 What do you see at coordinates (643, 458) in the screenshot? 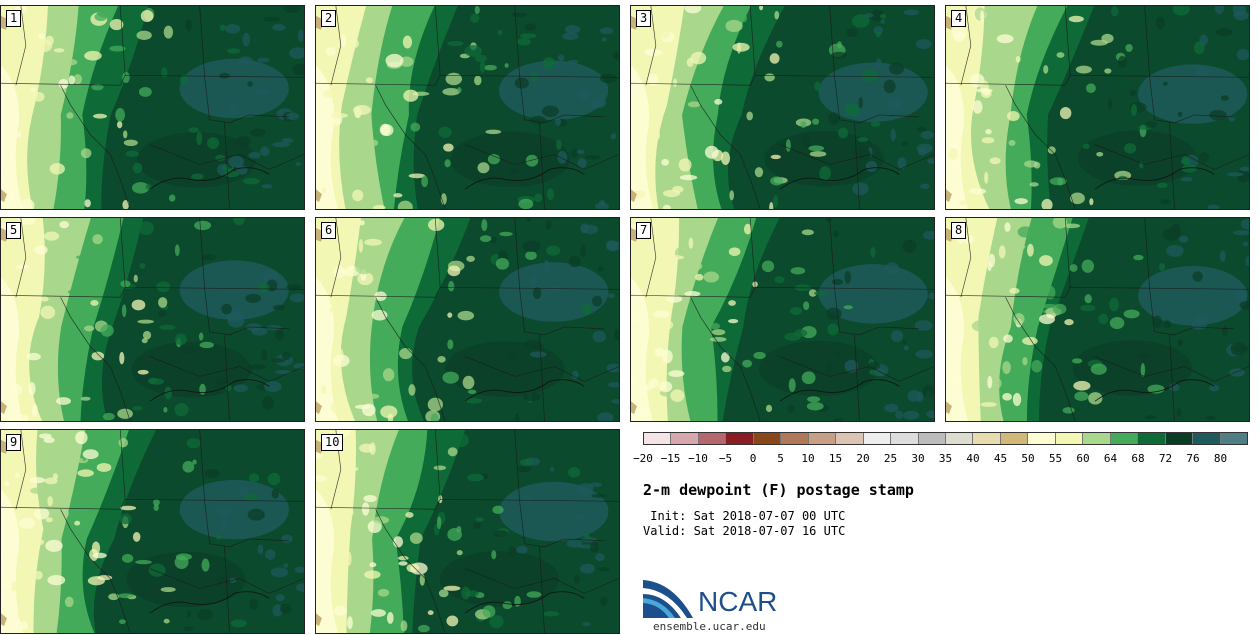
I see `colorbar-tick-label: −20` at bounding box center [643, 458].